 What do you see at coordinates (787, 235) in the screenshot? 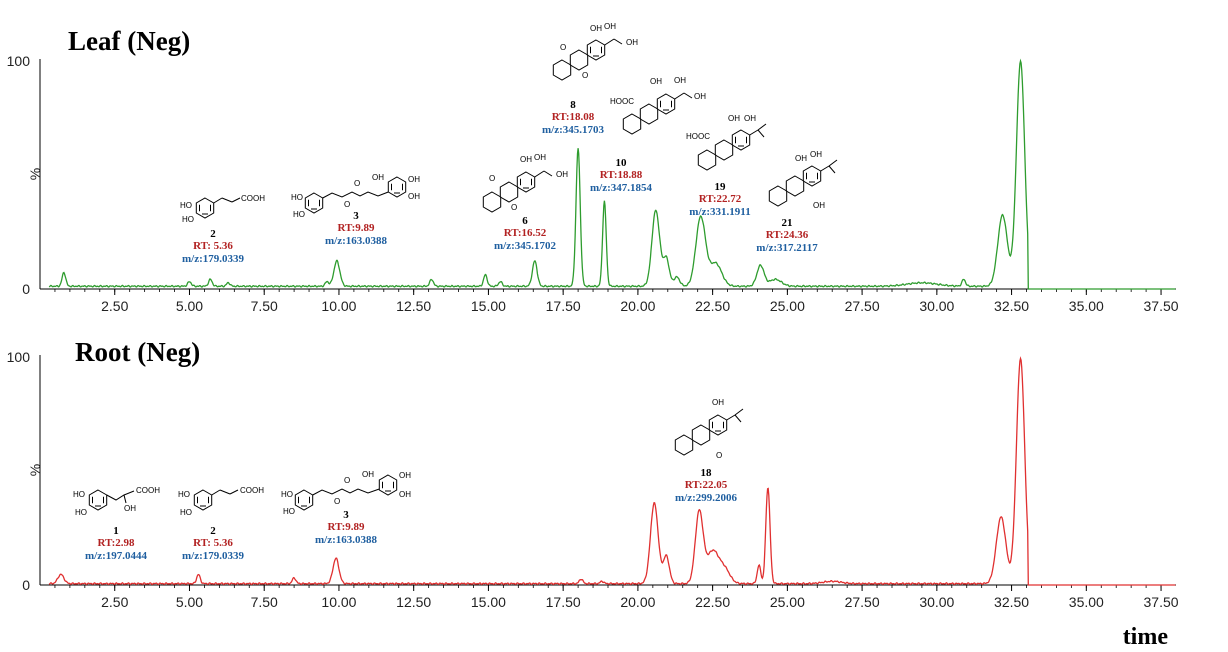
I see `leaf-rt-label-21: RT:24.36` at bounding box center [787, 235].